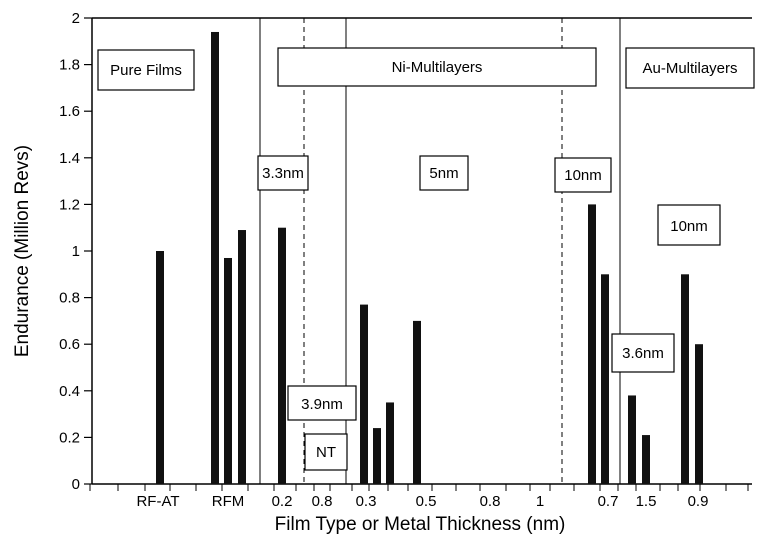 The image size is (757, 541). Describe the element at coordinates (22, 251) in the screenshot. I see `y-axis-title: Endurance (Million Revs)` at that location.